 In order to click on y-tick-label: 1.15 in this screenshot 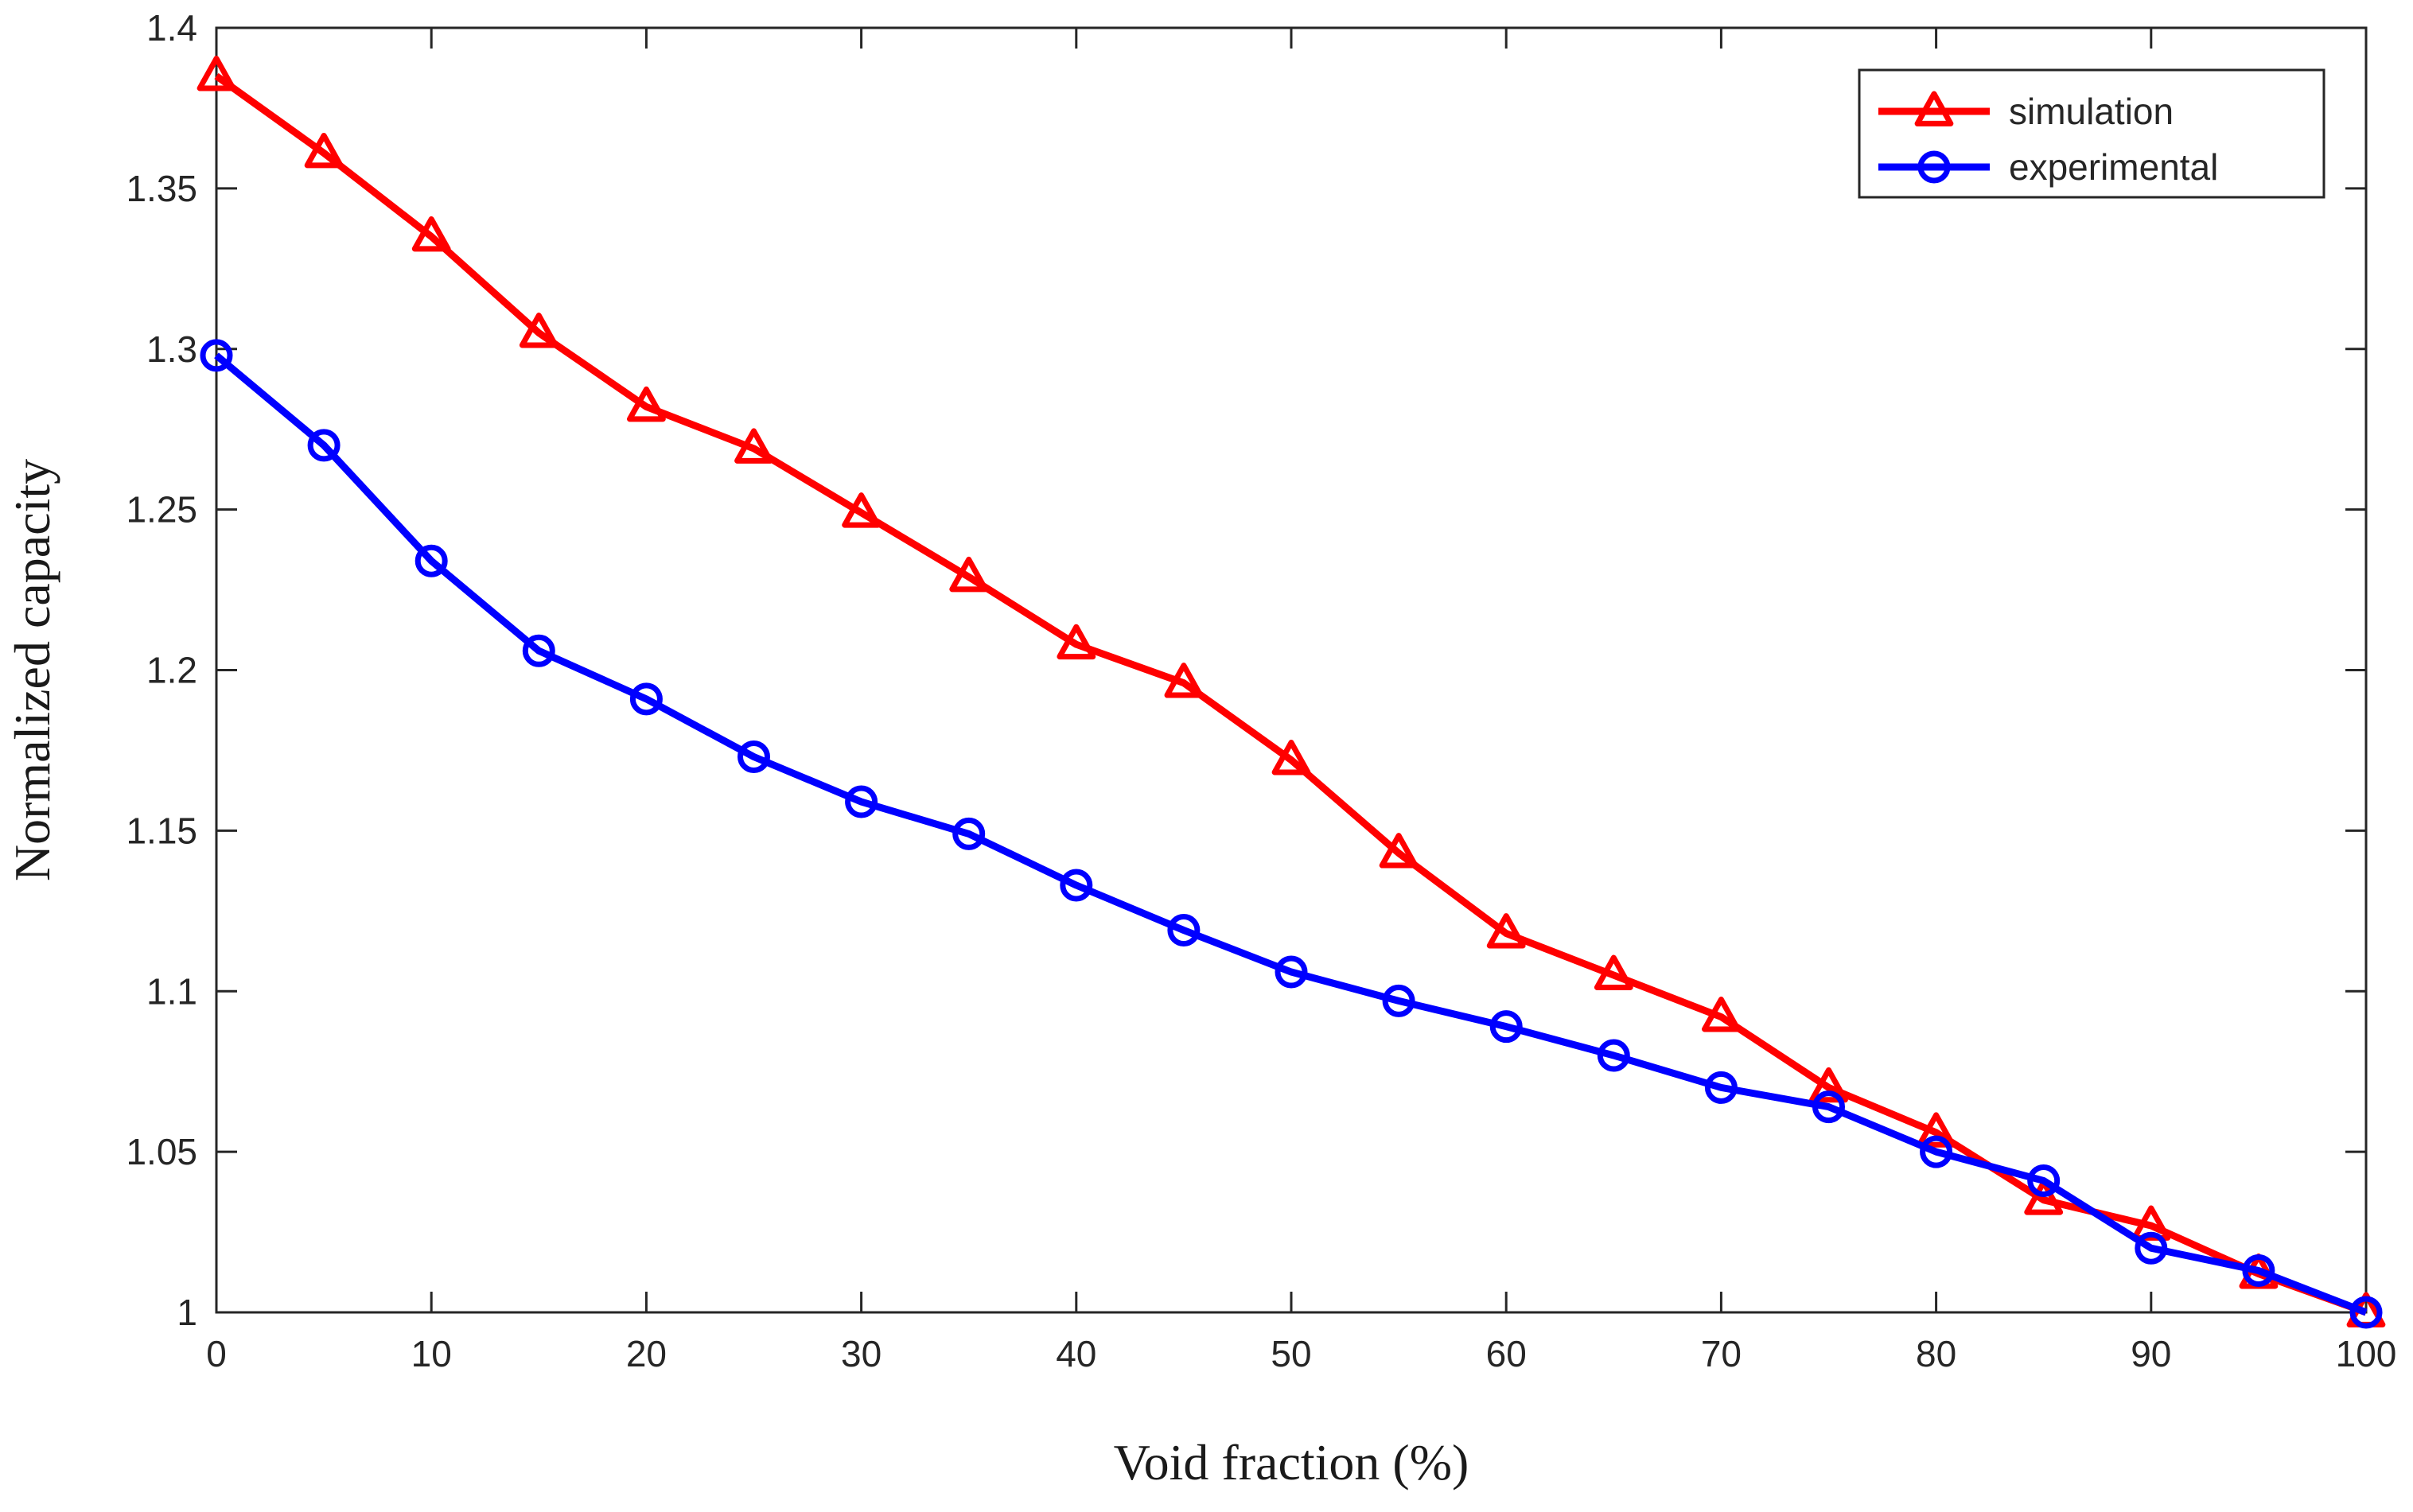, I will do `click(161, 831)`.